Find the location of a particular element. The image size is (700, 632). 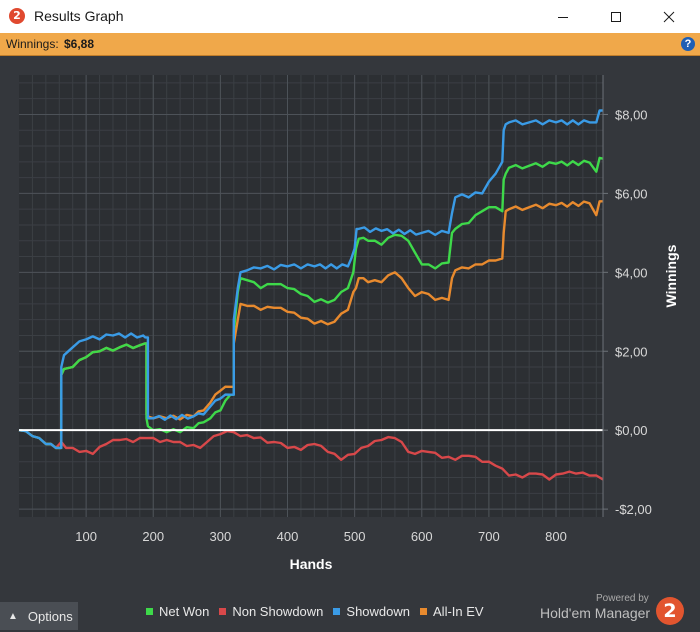

y-tick-label: $0,00 is located at coordinates (631, 430).